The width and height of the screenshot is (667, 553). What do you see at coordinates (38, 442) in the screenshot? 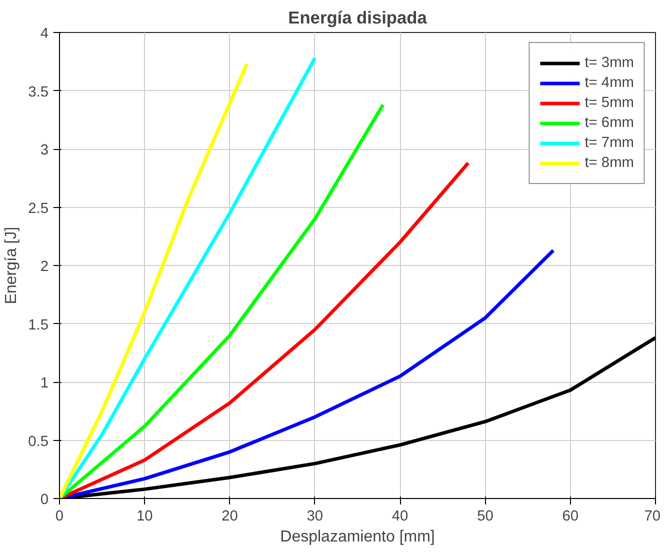
I see `y-tick-label: 0.5` at bounding box center [38, 442].